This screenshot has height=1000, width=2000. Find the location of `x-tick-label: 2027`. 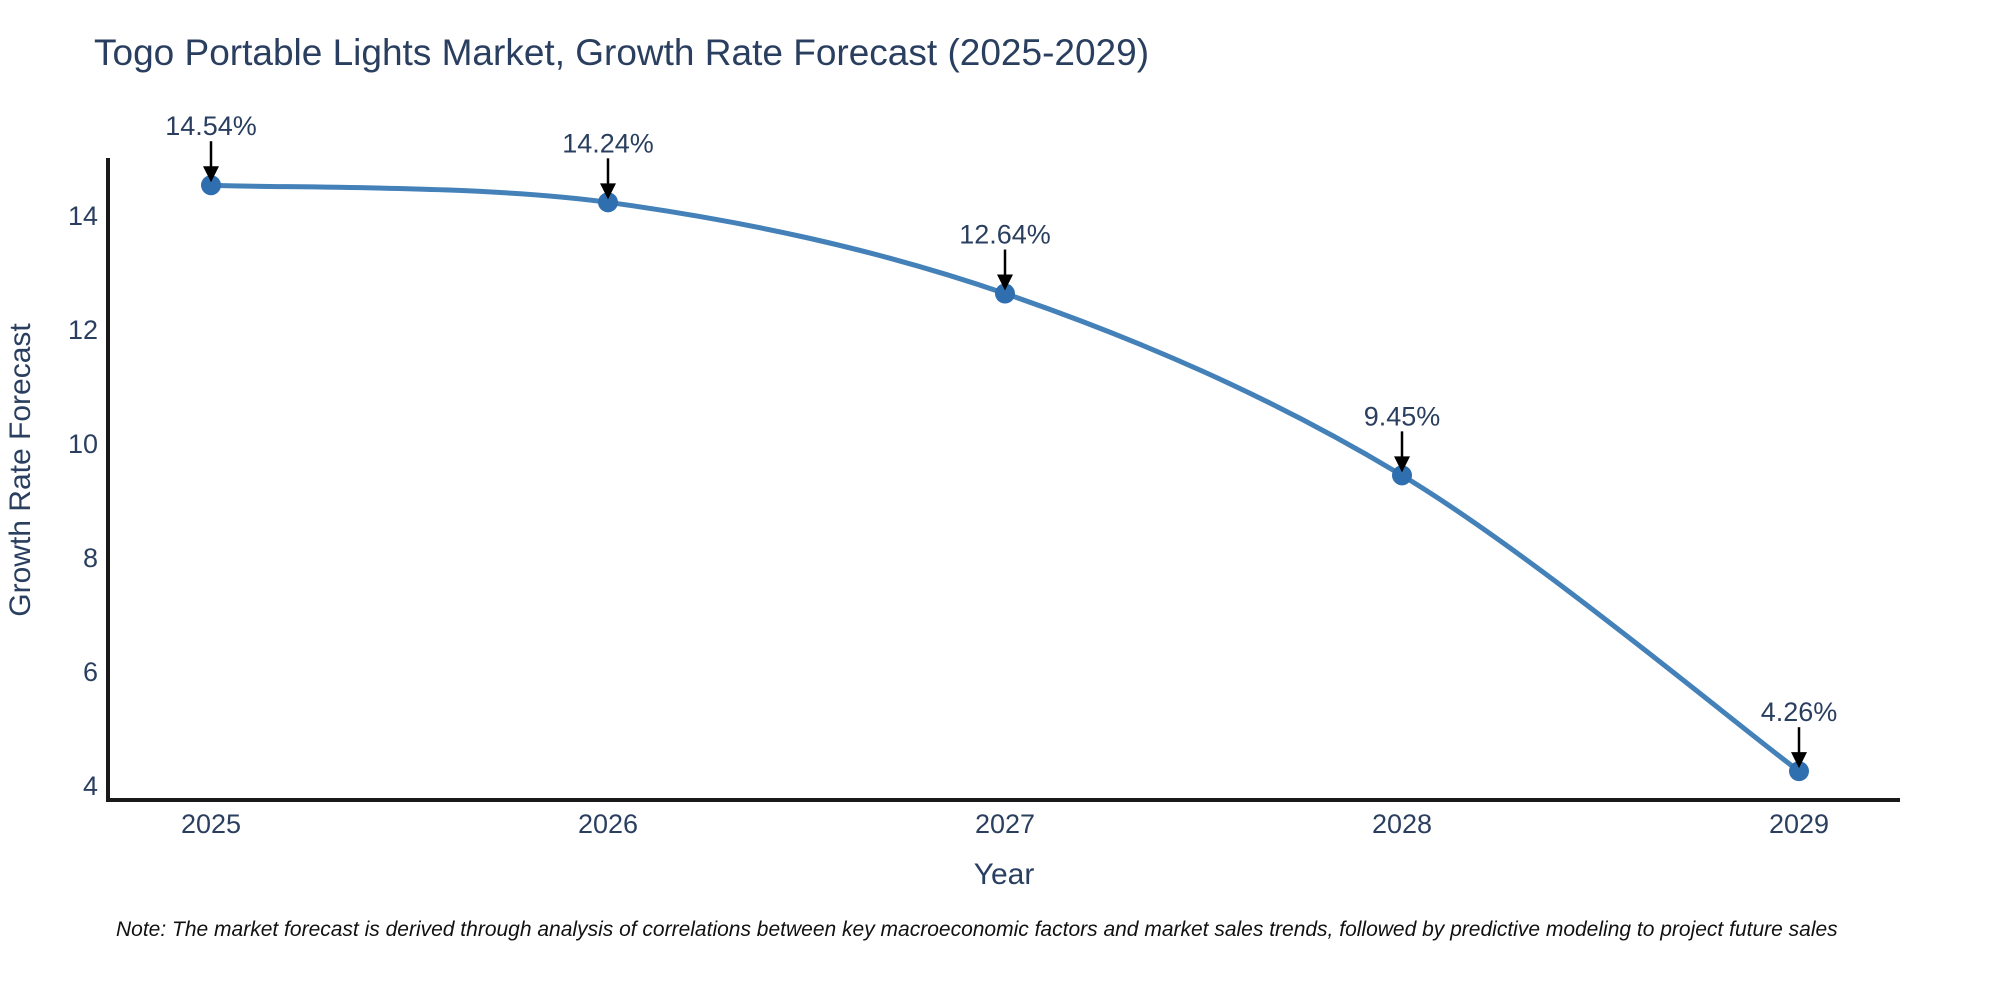

x-tick-label: 2027 is located at coordinates (1005, 824).